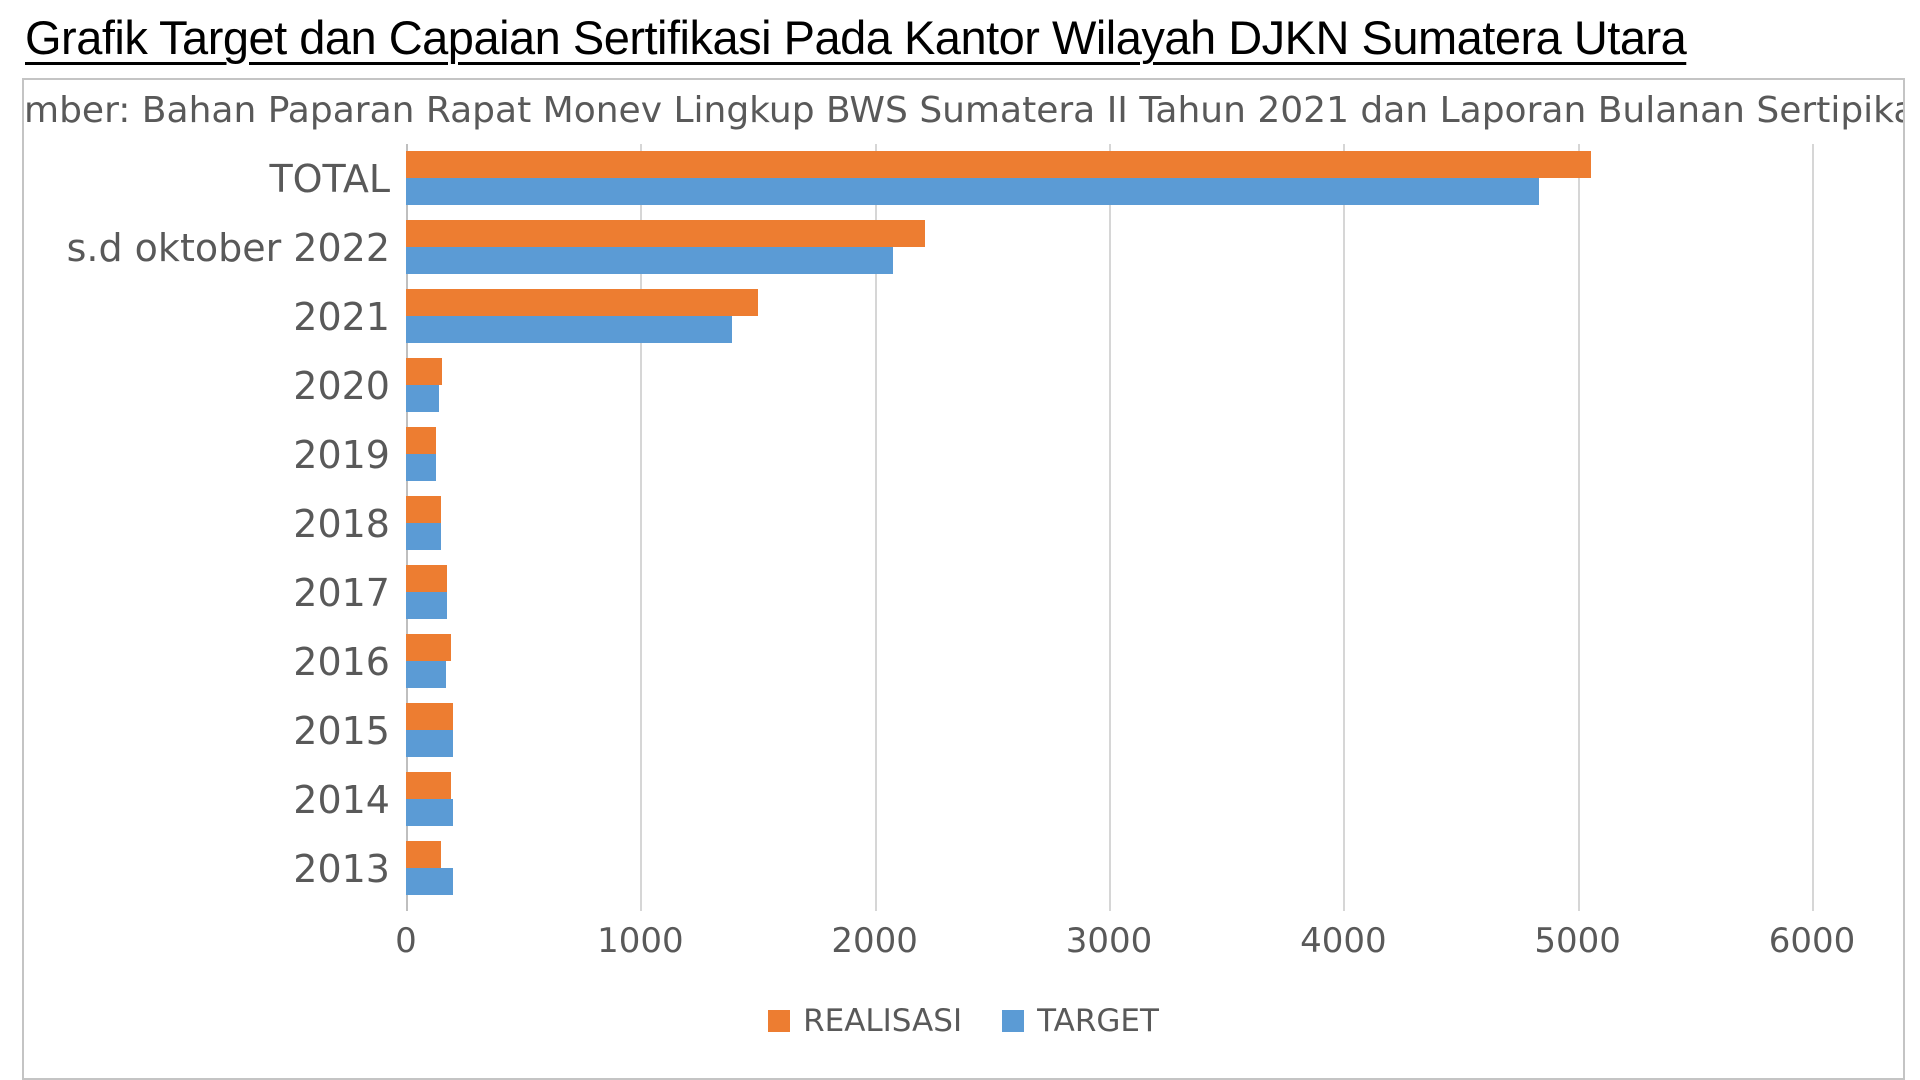 This screenshot has height=1080, width=1920. Describe the element at coordinates (341, 454) in the screenshot. I see `category-label: 2019` at that location.